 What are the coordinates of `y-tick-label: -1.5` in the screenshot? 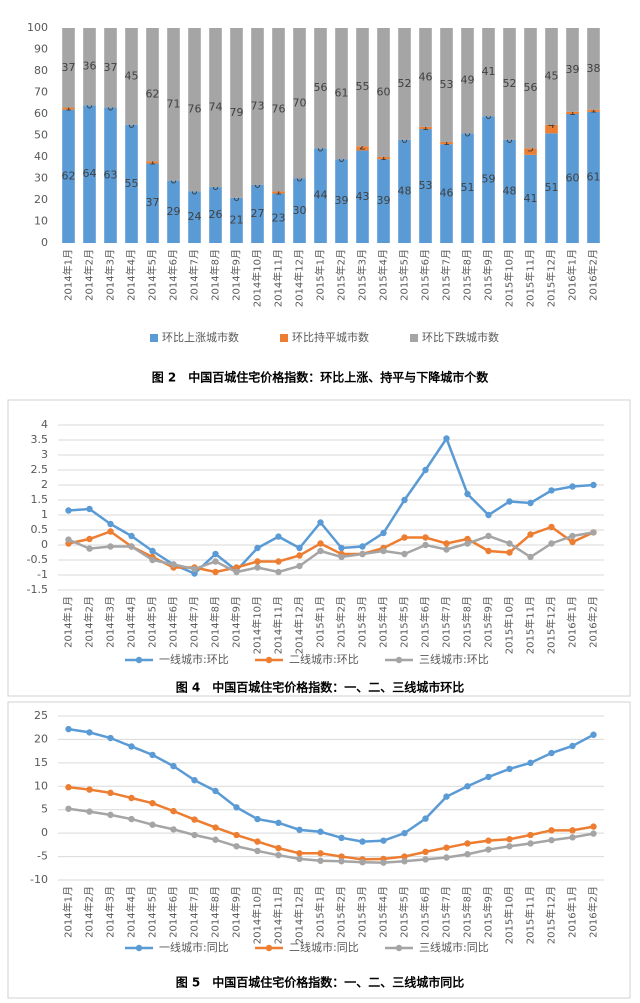 It's located at (37, 589).